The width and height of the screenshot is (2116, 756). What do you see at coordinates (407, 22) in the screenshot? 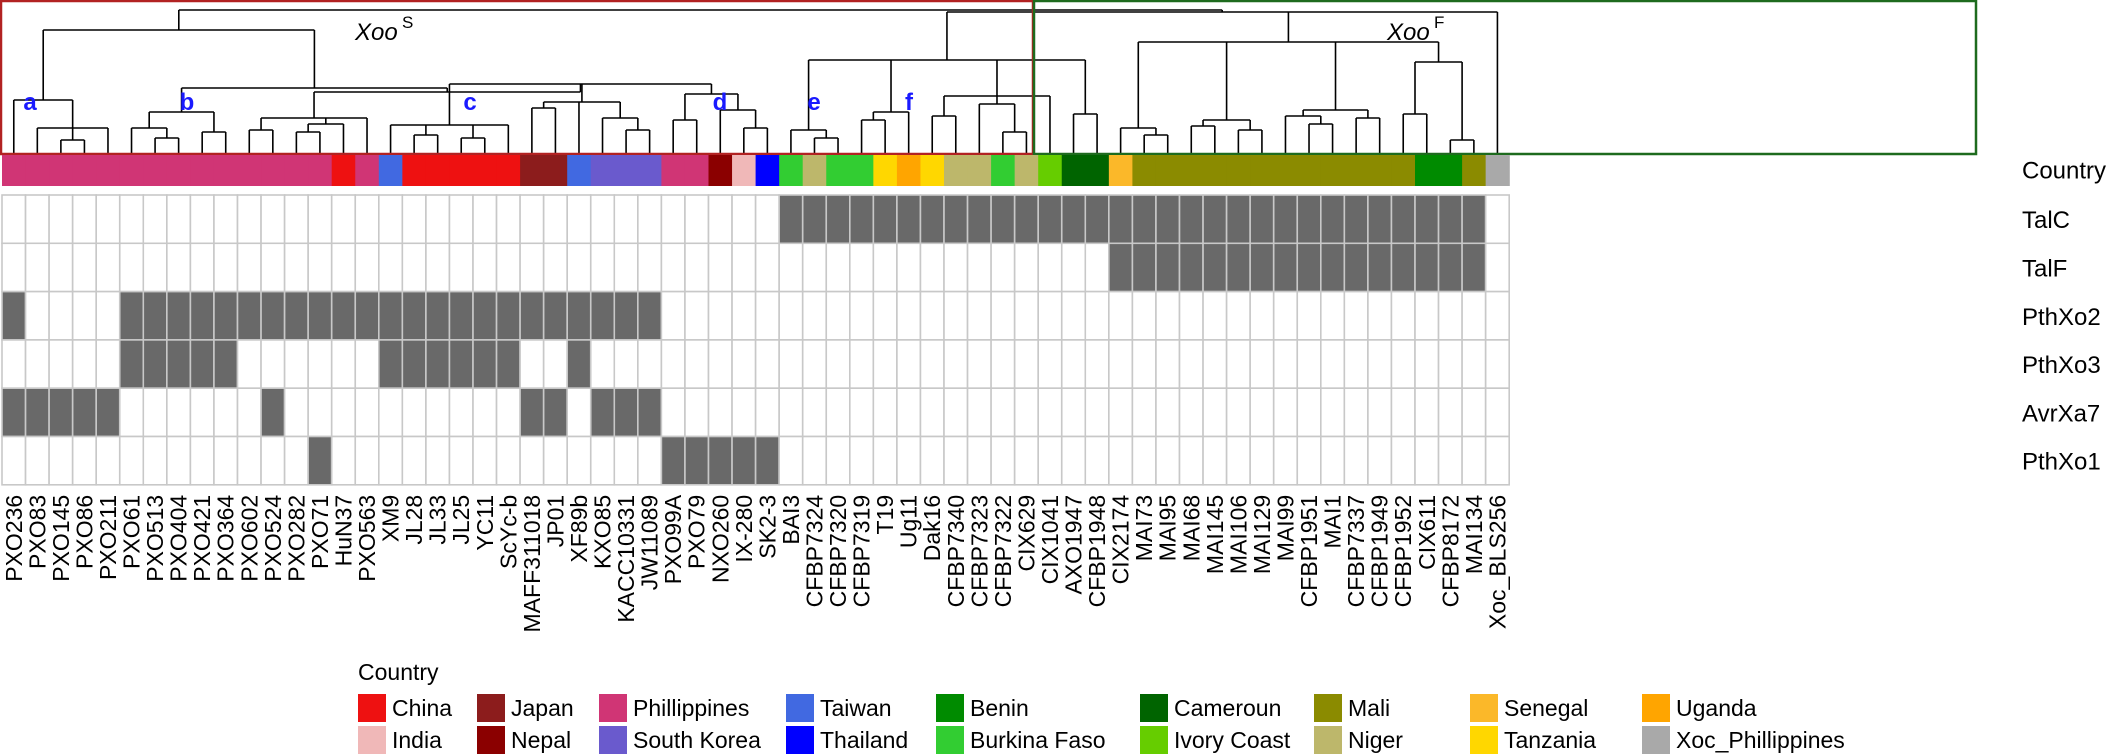
I see `xoo-s-clade-superscript: S` at bounding box center [407, 22].